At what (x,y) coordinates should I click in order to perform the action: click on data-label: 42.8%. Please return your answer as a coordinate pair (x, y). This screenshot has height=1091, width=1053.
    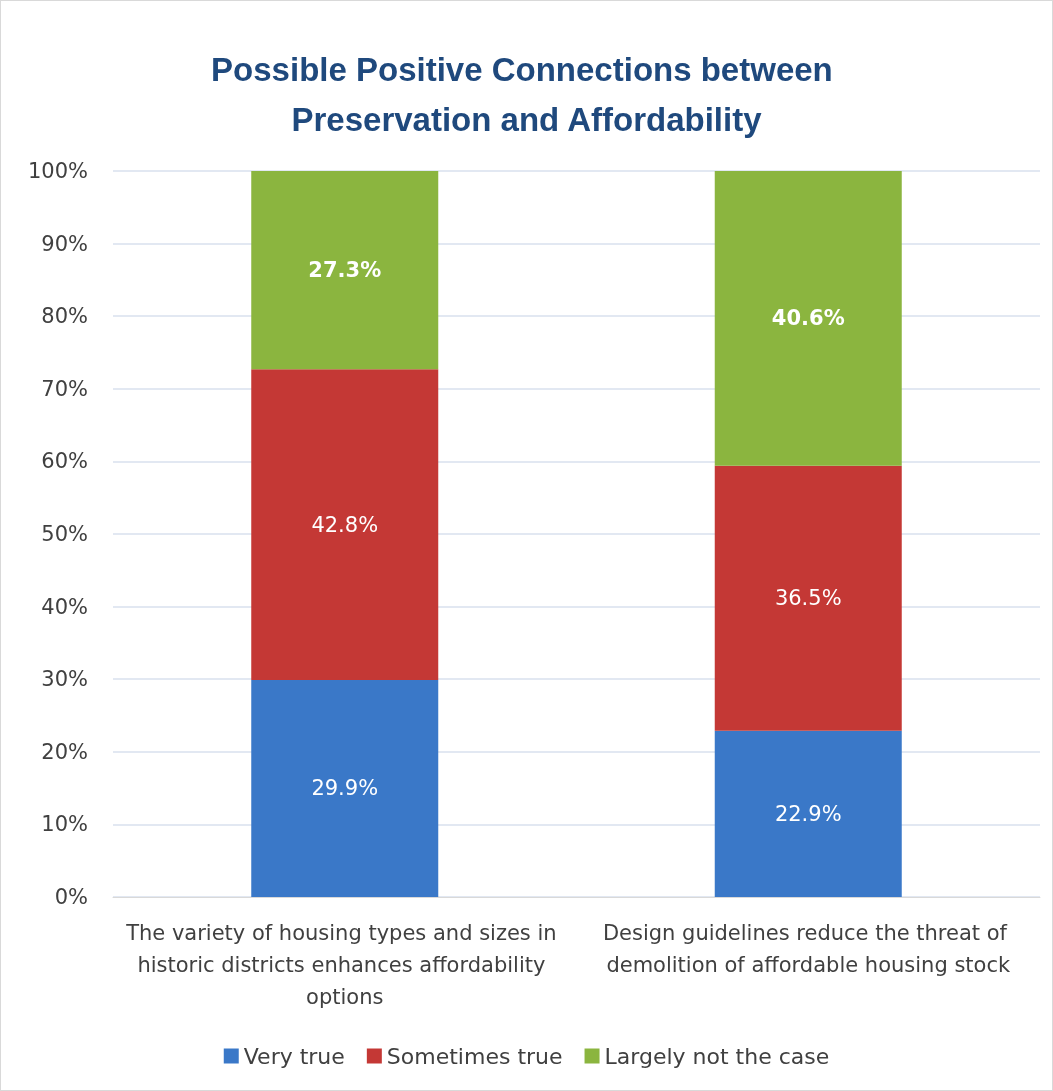
    Looking at the image, I should click on (345, 524).